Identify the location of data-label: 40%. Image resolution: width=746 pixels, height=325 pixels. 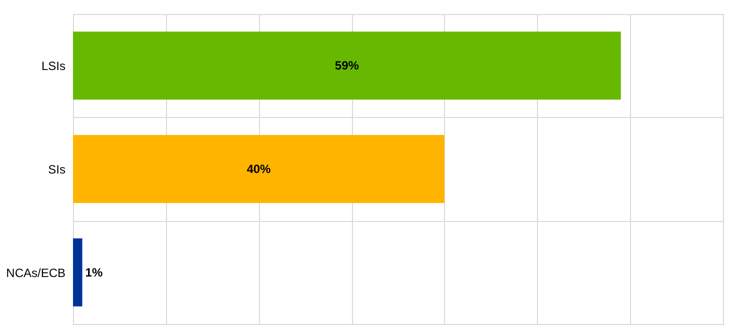
(259, 169).